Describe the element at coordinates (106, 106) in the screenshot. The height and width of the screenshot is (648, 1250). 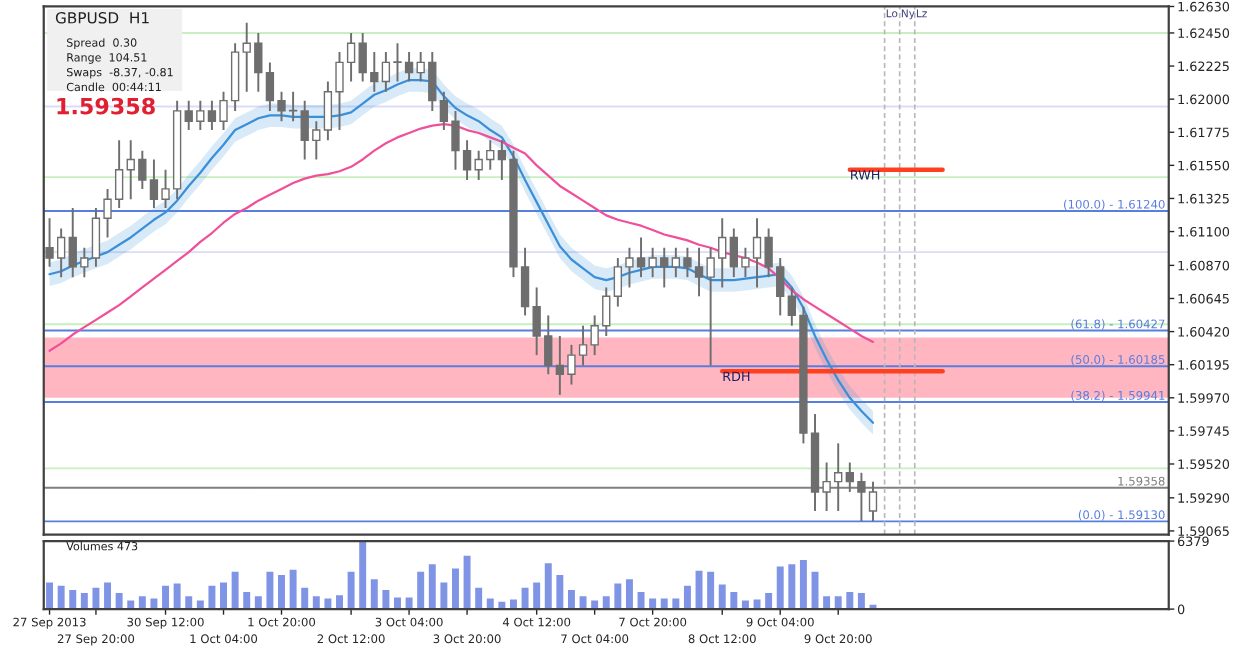
I see `annotation: 1.59358` at that location.